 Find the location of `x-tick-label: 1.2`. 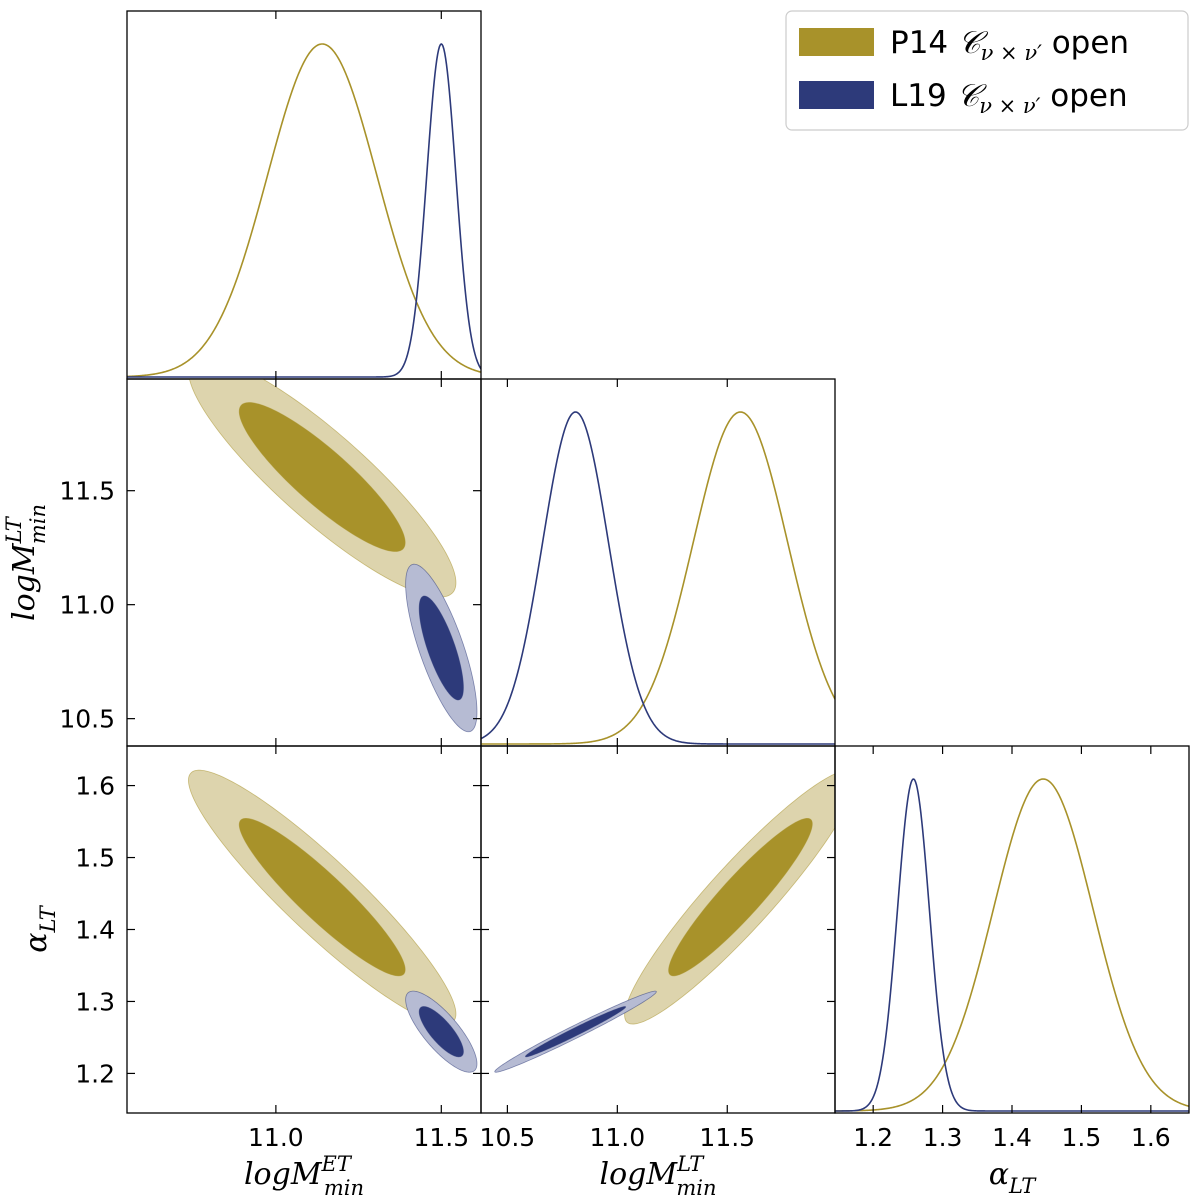

x-tick-label: 1.2 is located at coordinates (873, 1137).